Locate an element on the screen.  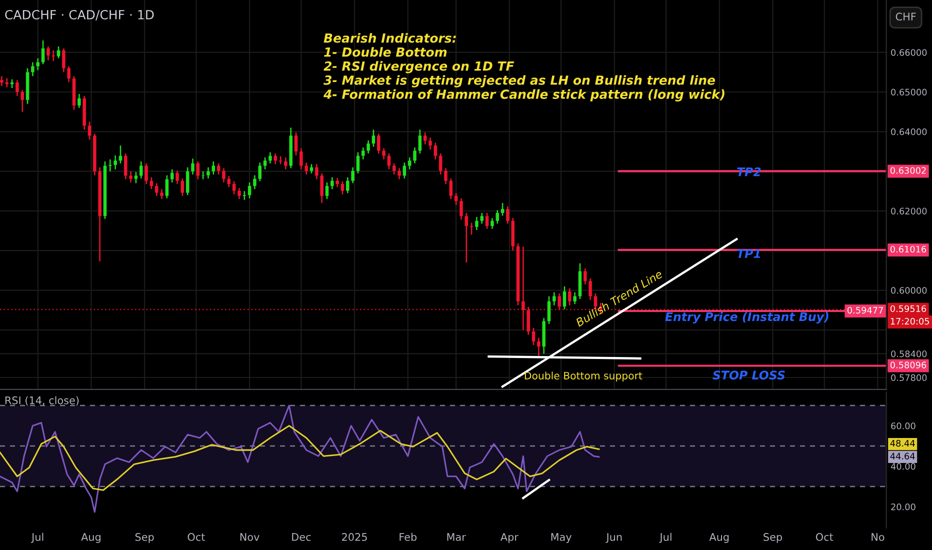
ref-line-label: 0.59477 is located at coordinates (865, 310).